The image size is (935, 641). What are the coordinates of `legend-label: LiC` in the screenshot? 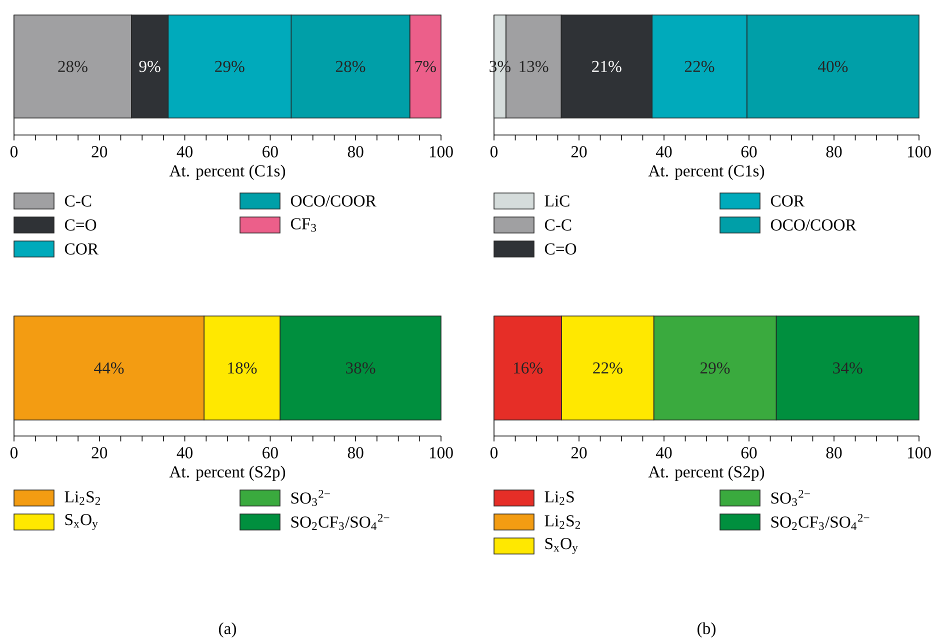 It's located at (557, 201).